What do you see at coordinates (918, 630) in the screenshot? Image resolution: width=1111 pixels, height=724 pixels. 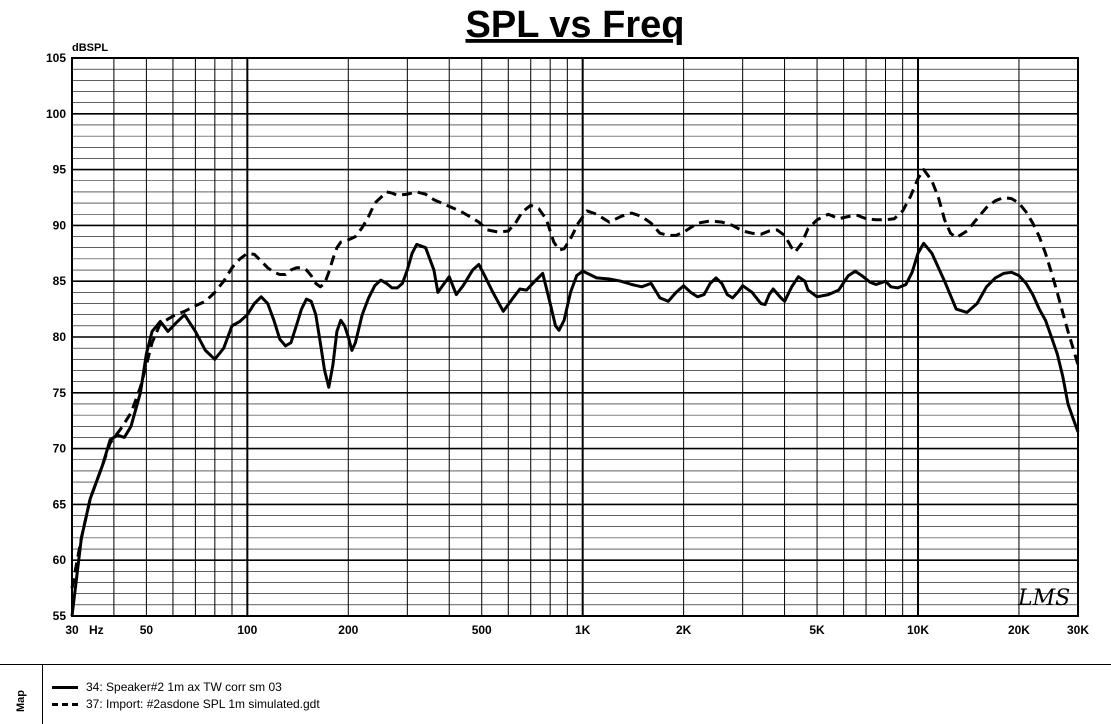 I see `x-tick-label: 10K` at bounding box center [918, 630].